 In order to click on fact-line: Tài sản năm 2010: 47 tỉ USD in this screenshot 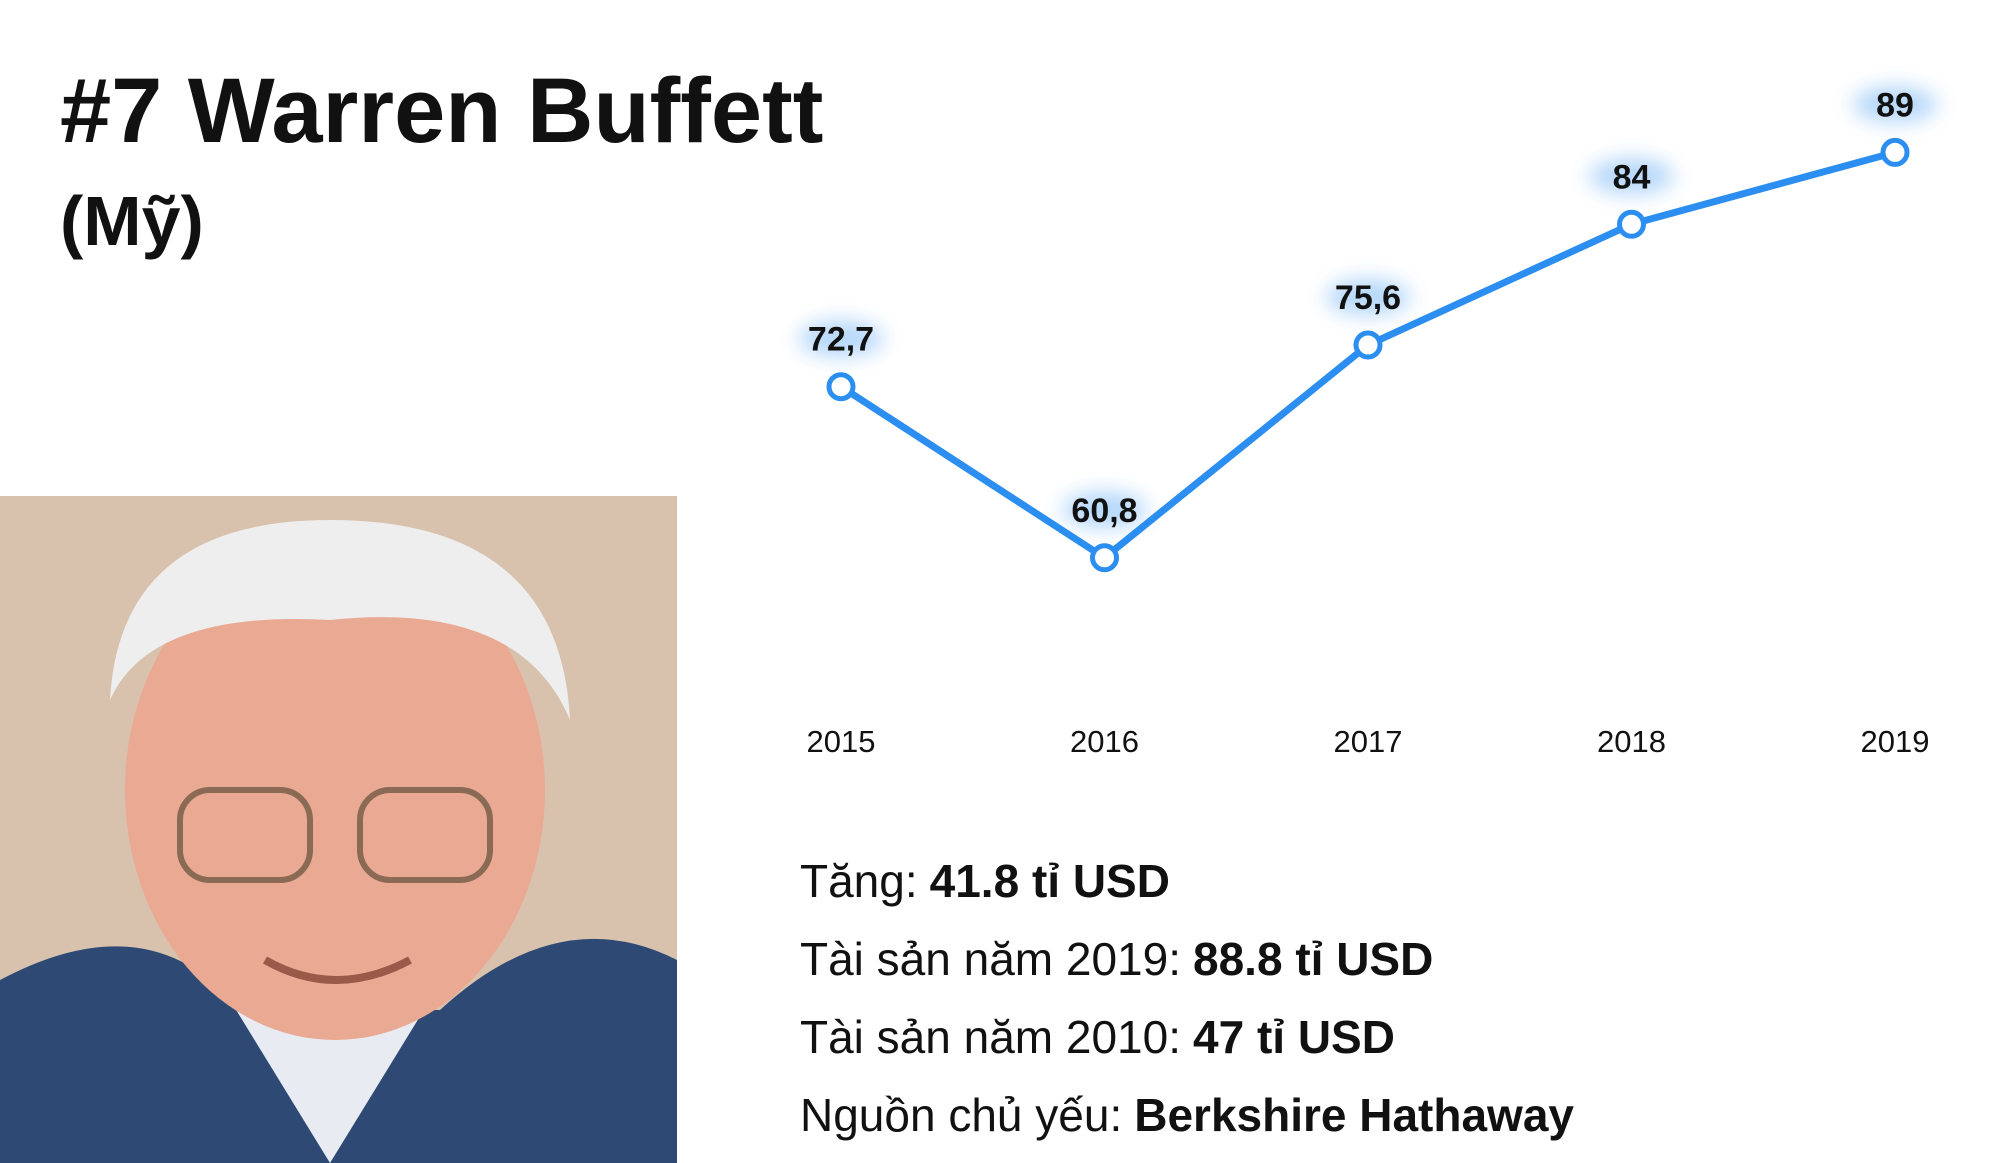, I will do `click(1097, 1037)`.